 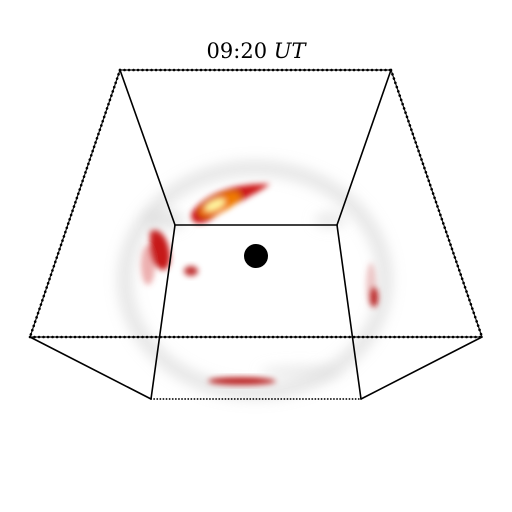 What do you see at coordinates (156, 257) in the screenshot?
I see `emission-patch-left` at bounding box center [156, 257].